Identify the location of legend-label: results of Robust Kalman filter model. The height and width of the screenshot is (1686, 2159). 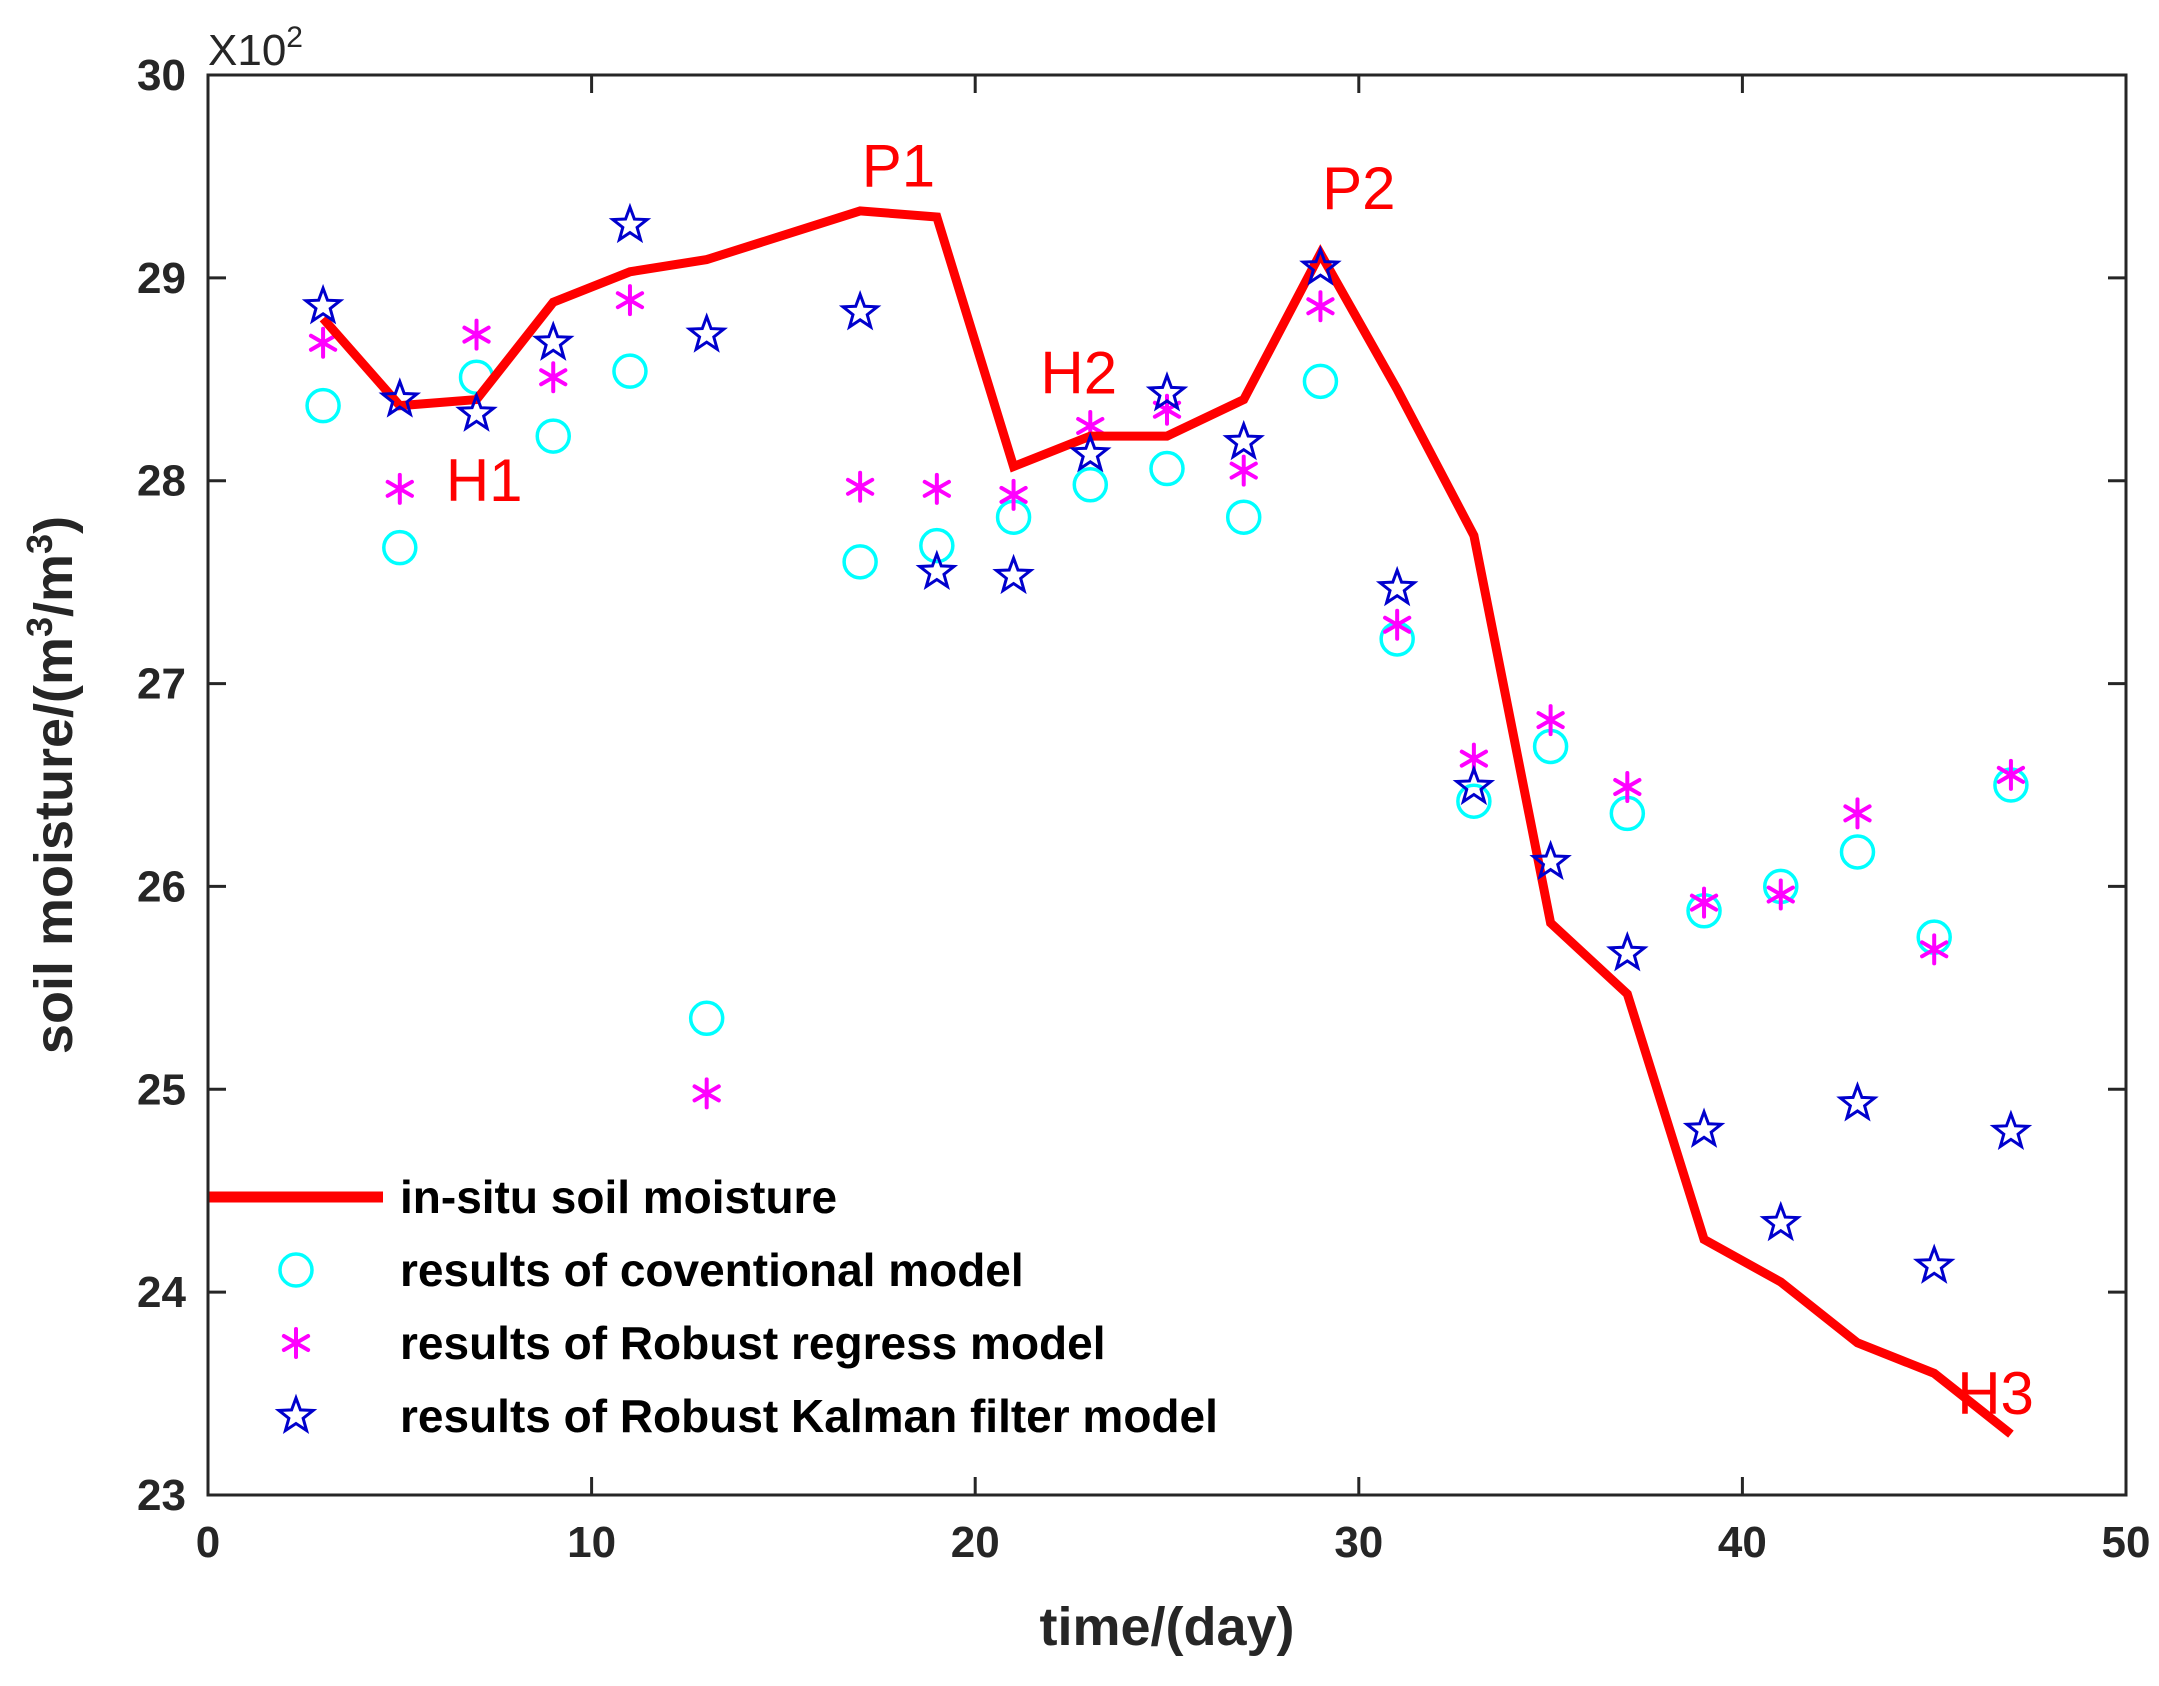
(809, 1416).